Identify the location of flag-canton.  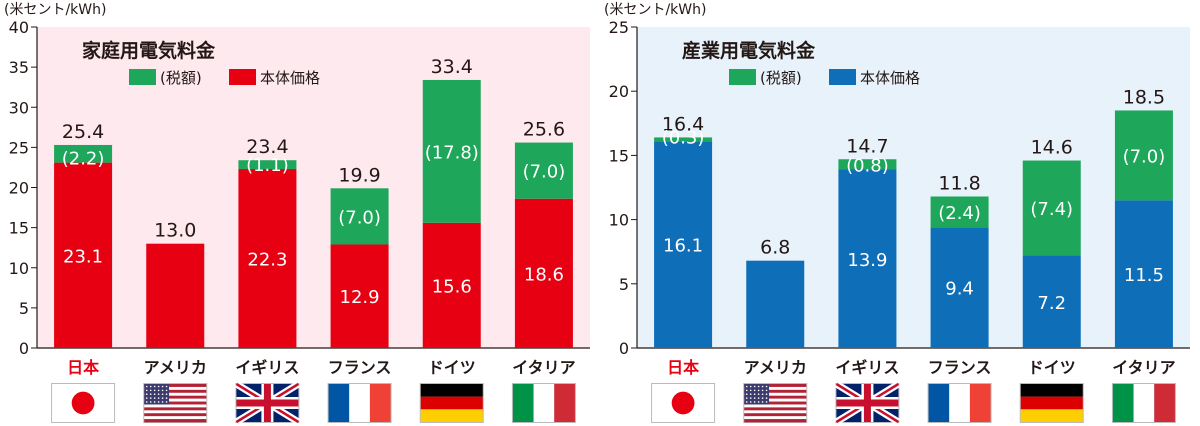
(157, 394).